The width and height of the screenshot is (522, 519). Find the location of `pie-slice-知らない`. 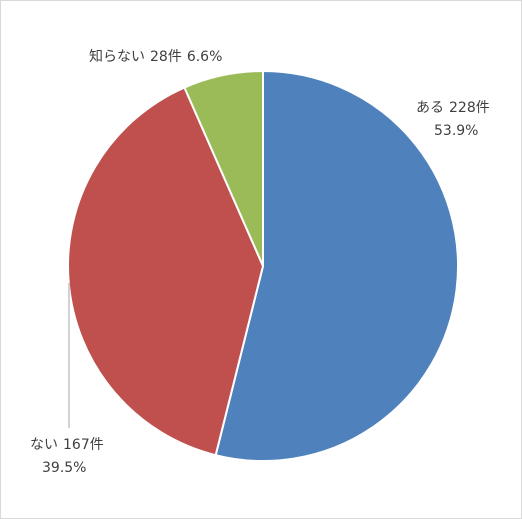

pie-slice-知らない is located at coordinates (223, 168).